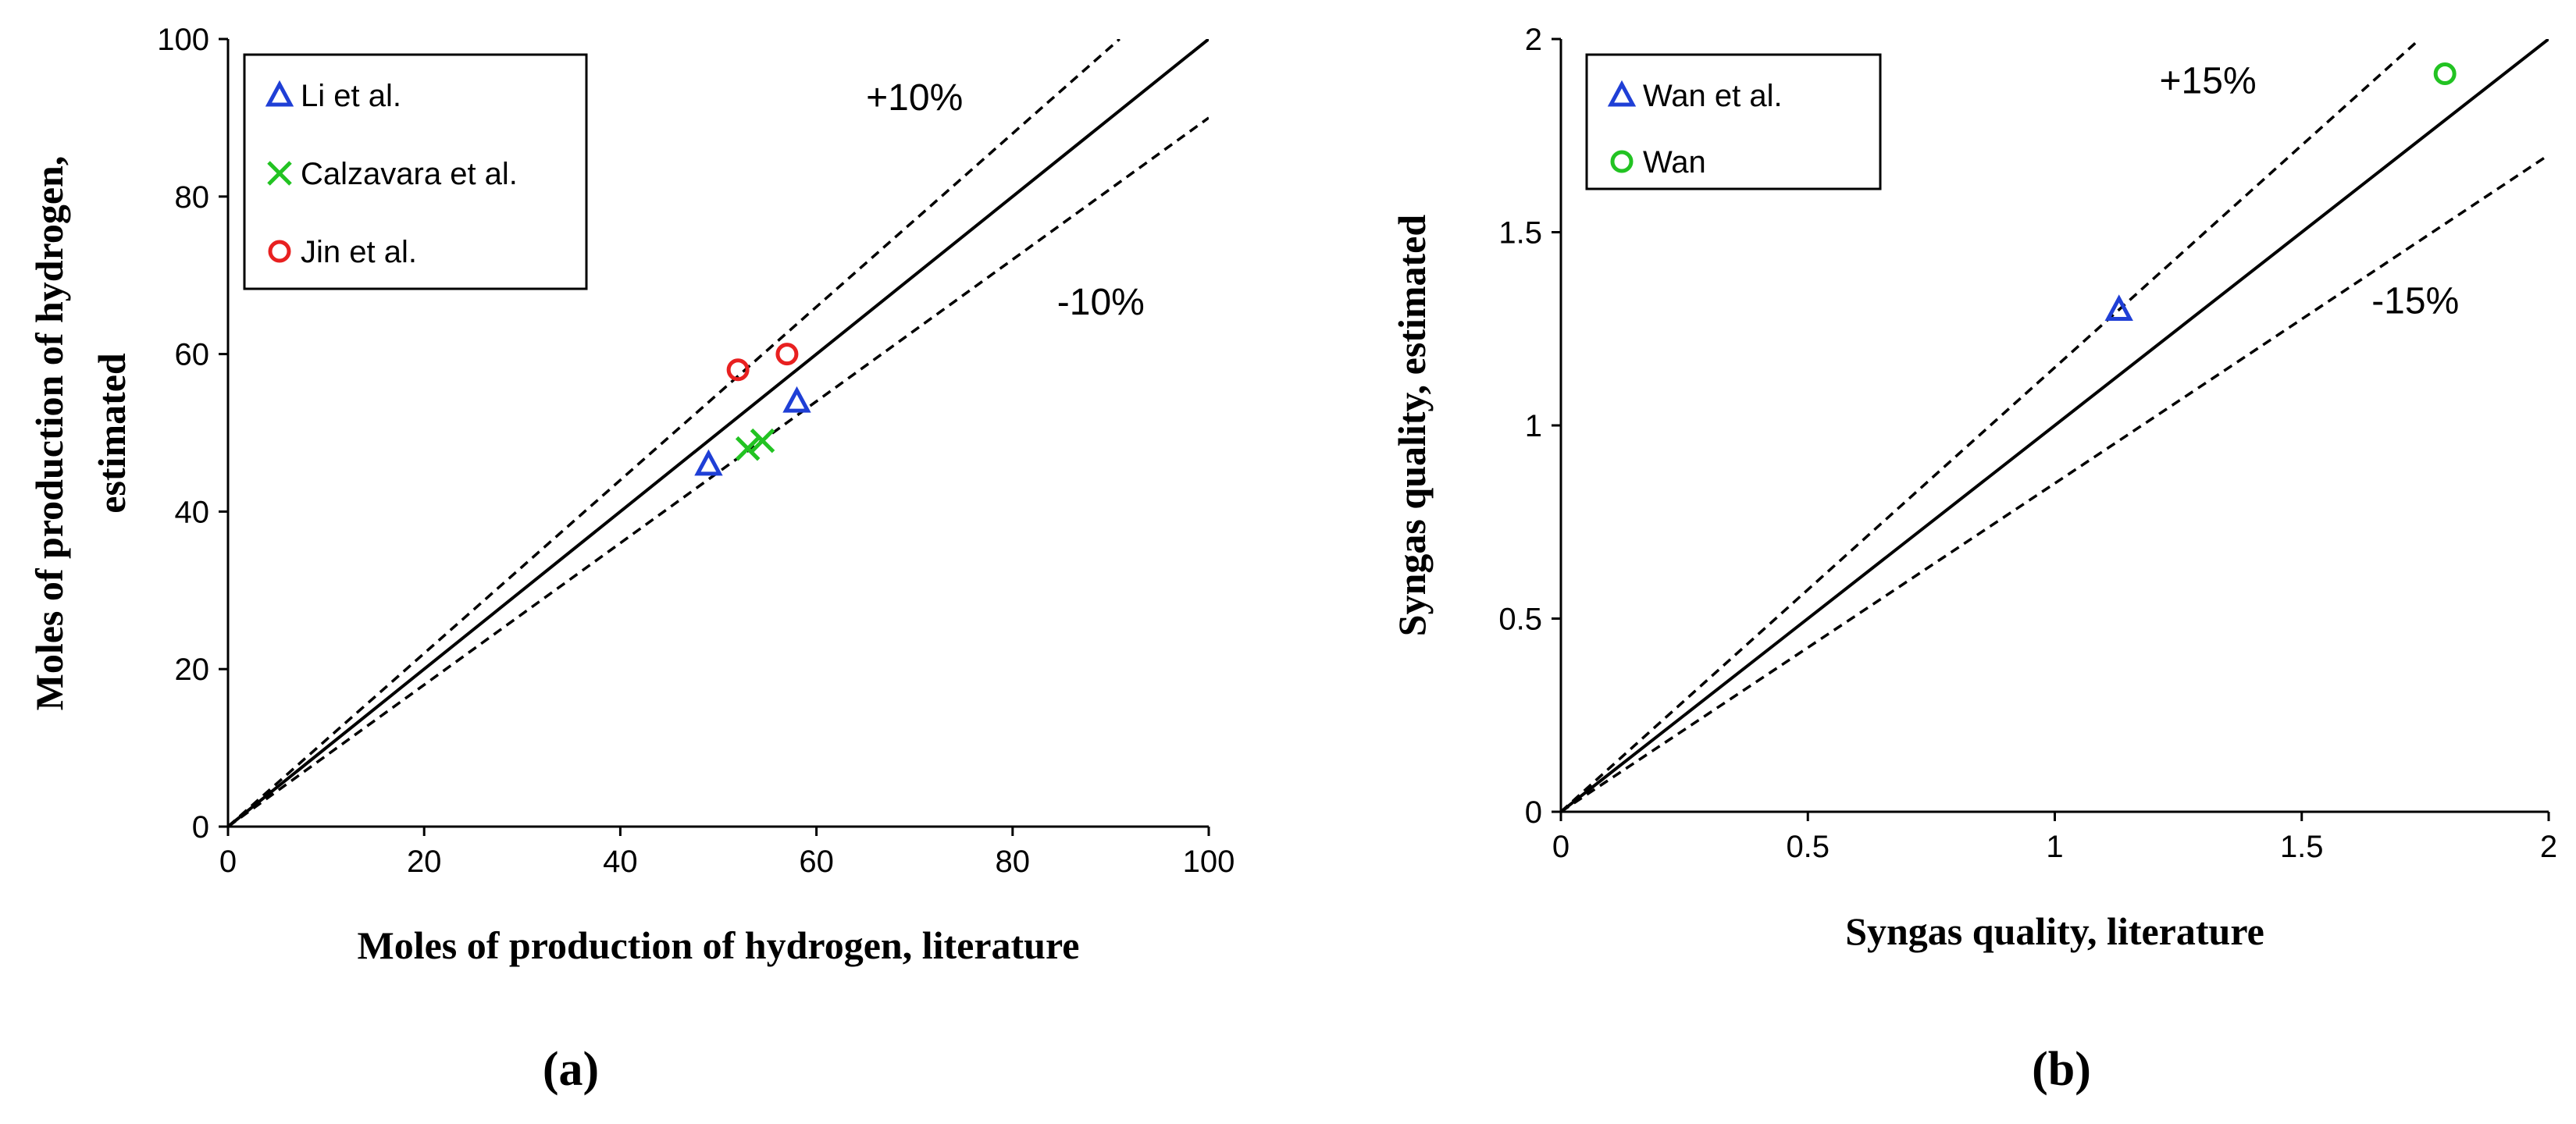 The image size is (2576, 1124). What do you see at coordinates (1808, 847) in the screenshot?
I see `x-tick-label: 0.5` at bounding box center [1808, 847].